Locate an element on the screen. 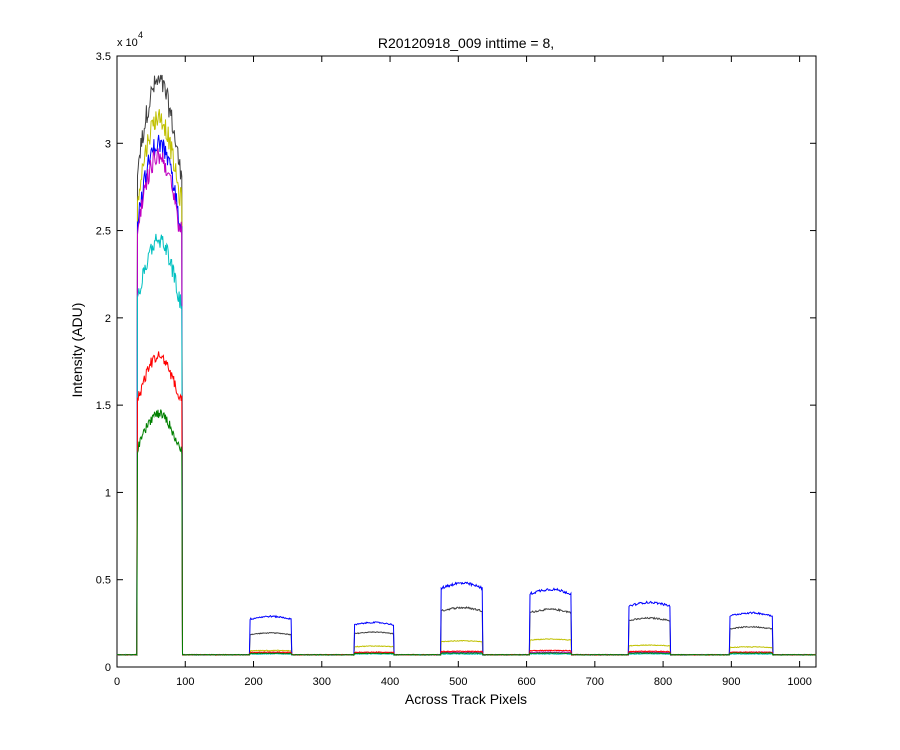 The height and width of the screenshot is (750, 900). x-tick-label: 600 is located at coordinates (526, 682).